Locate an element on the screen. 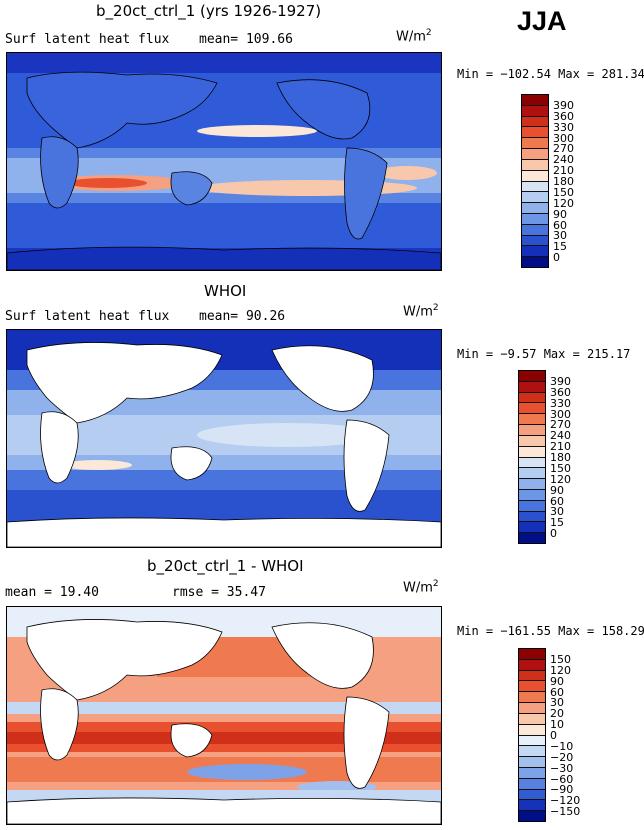 This screenshot has height=830, width=644. panel-3-min-max: Min = −161.55 Max = 158.29 is located at coordinates (550, 631).